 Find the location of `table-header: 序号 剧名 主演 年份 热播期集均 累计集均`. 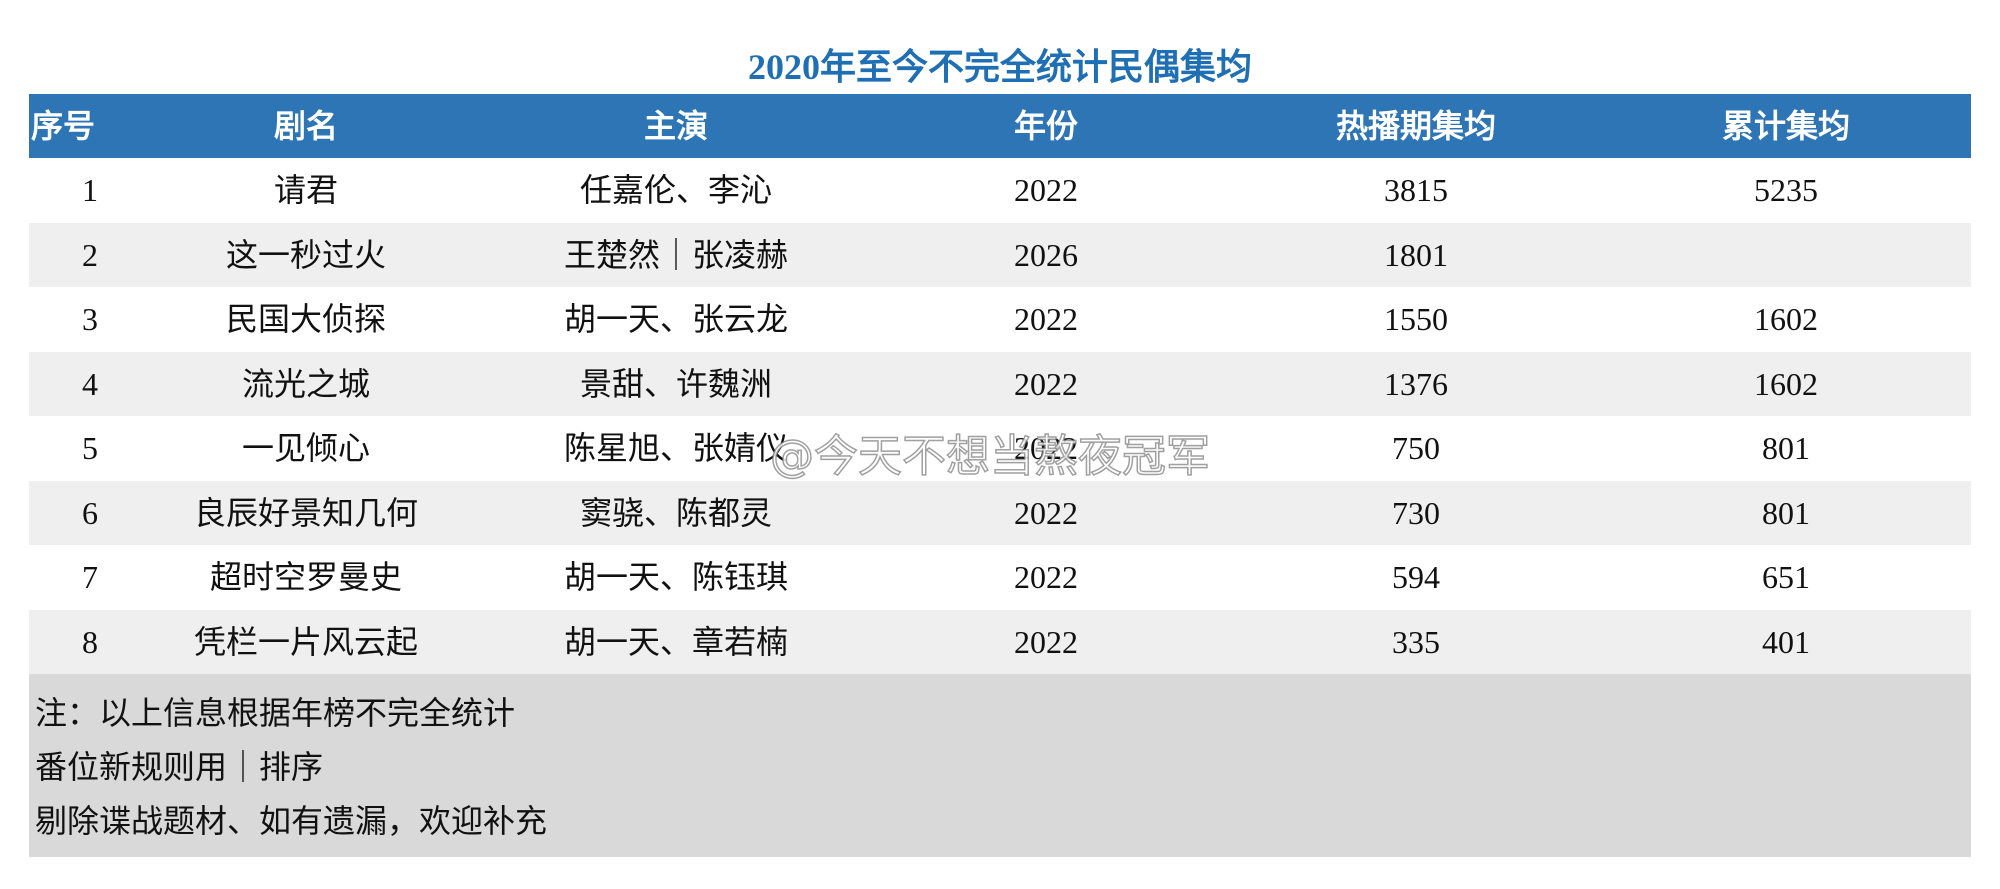

table-header: 序号 剧名 主演 年份 热播期集均 累计集均 is located at coordinates (1000, 126).